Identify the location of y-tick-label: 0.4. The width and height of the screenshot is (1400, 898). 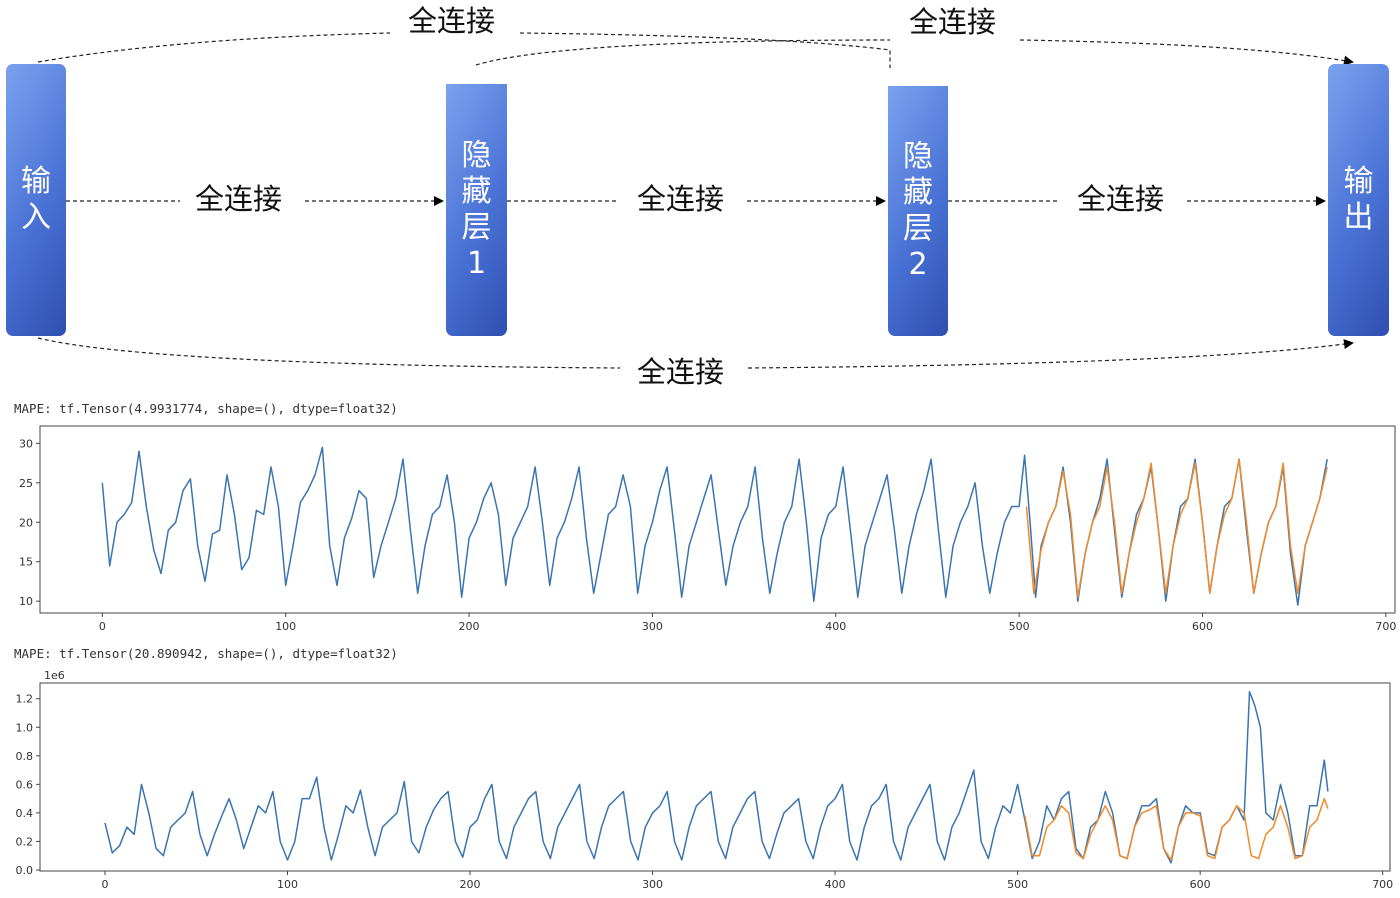
(25, 813).